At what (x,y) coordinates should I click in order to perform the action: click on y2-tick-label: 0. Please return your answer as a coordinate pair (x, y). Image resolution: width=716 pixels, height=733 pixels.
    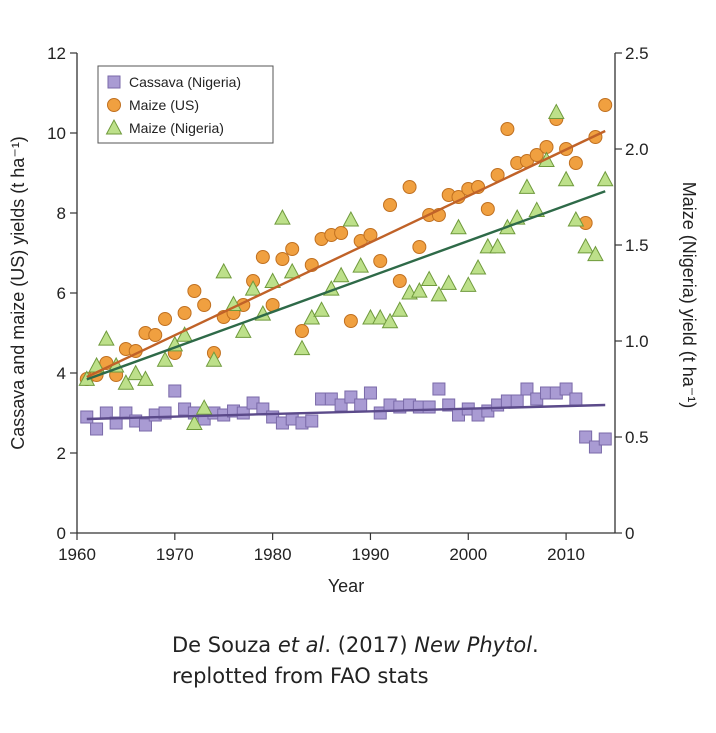
    Looking at the image, I should click on (629, 533).